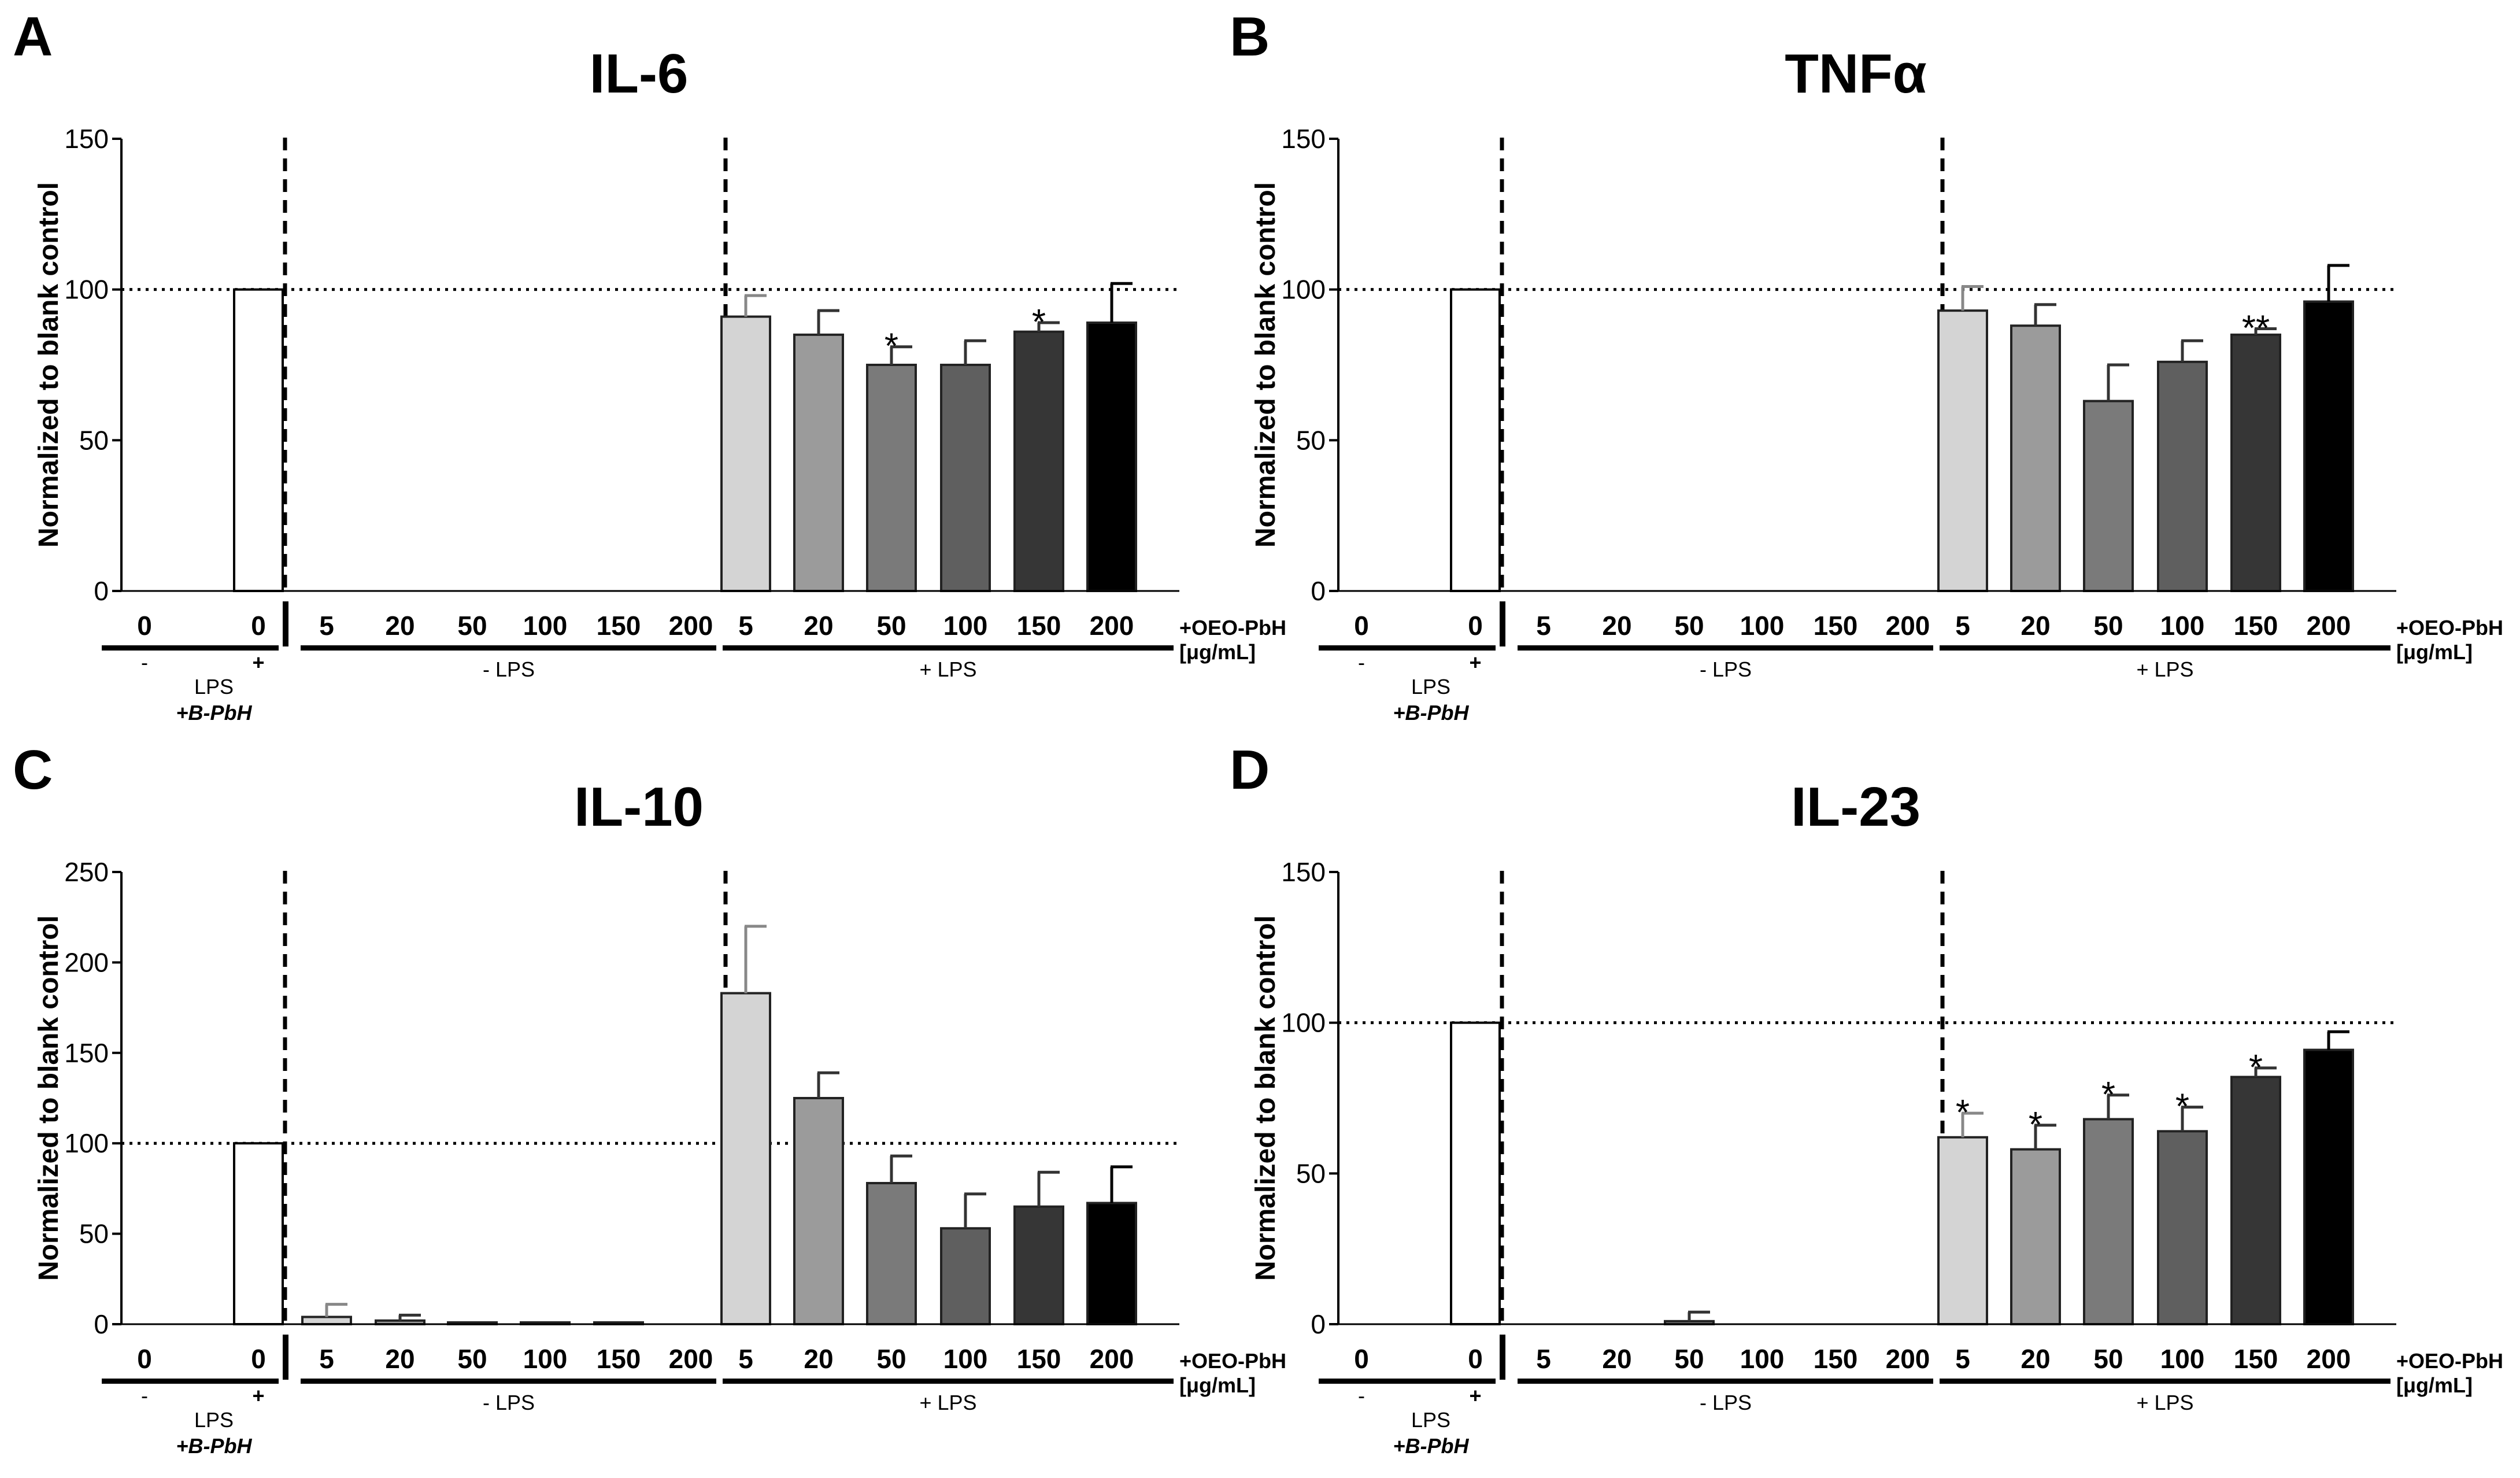 This screenshot has height=1478, width=2520. I want to click on y-tick-label: 100, so click(1303, 290).